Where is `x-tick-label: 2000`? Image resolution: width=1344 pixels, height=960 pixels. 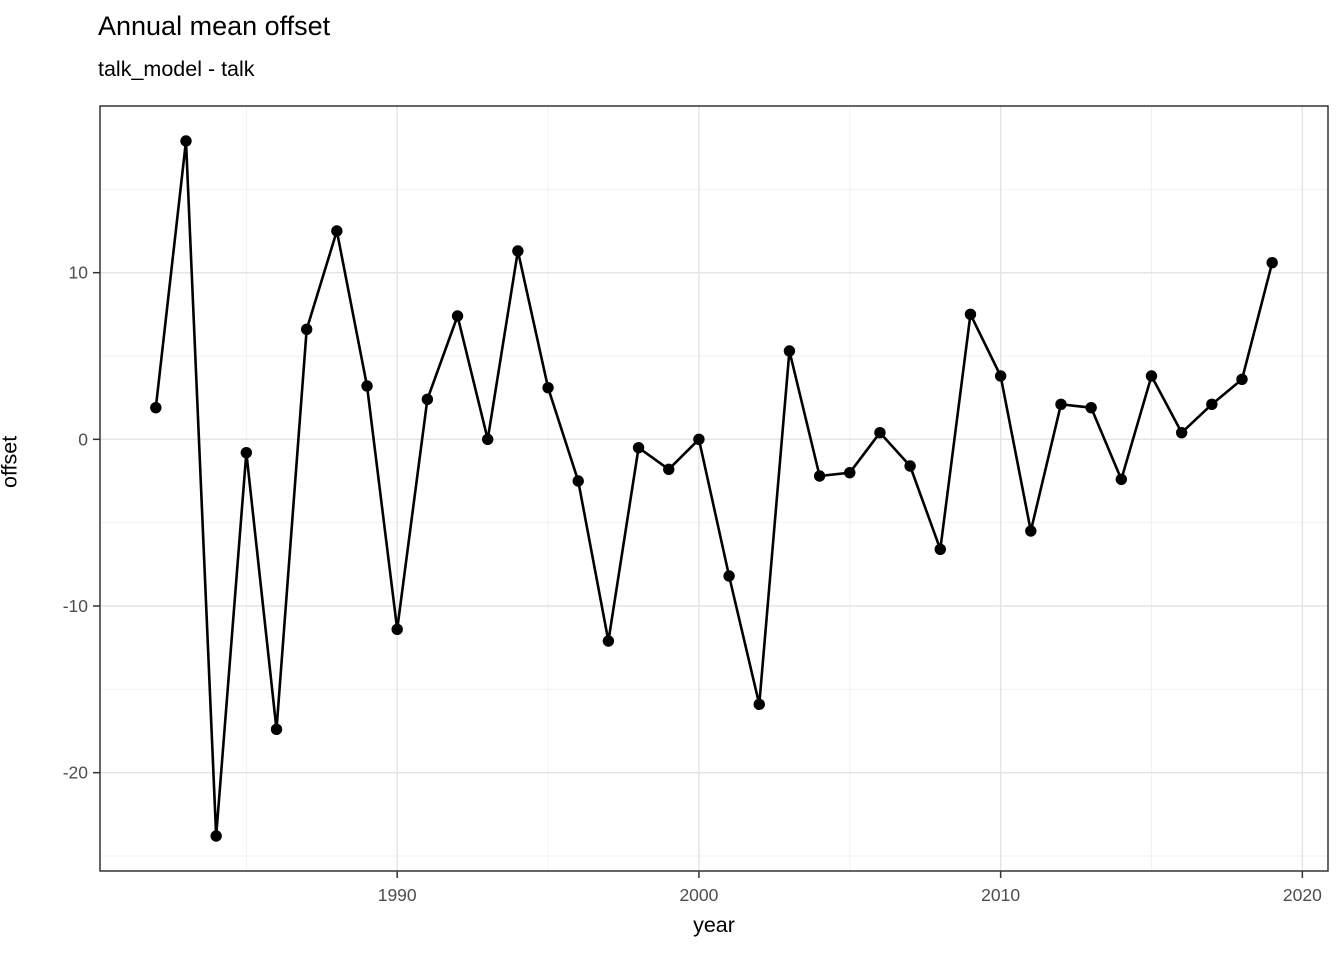
x-tick-label: 2000 is located at coordinates (698, 895).